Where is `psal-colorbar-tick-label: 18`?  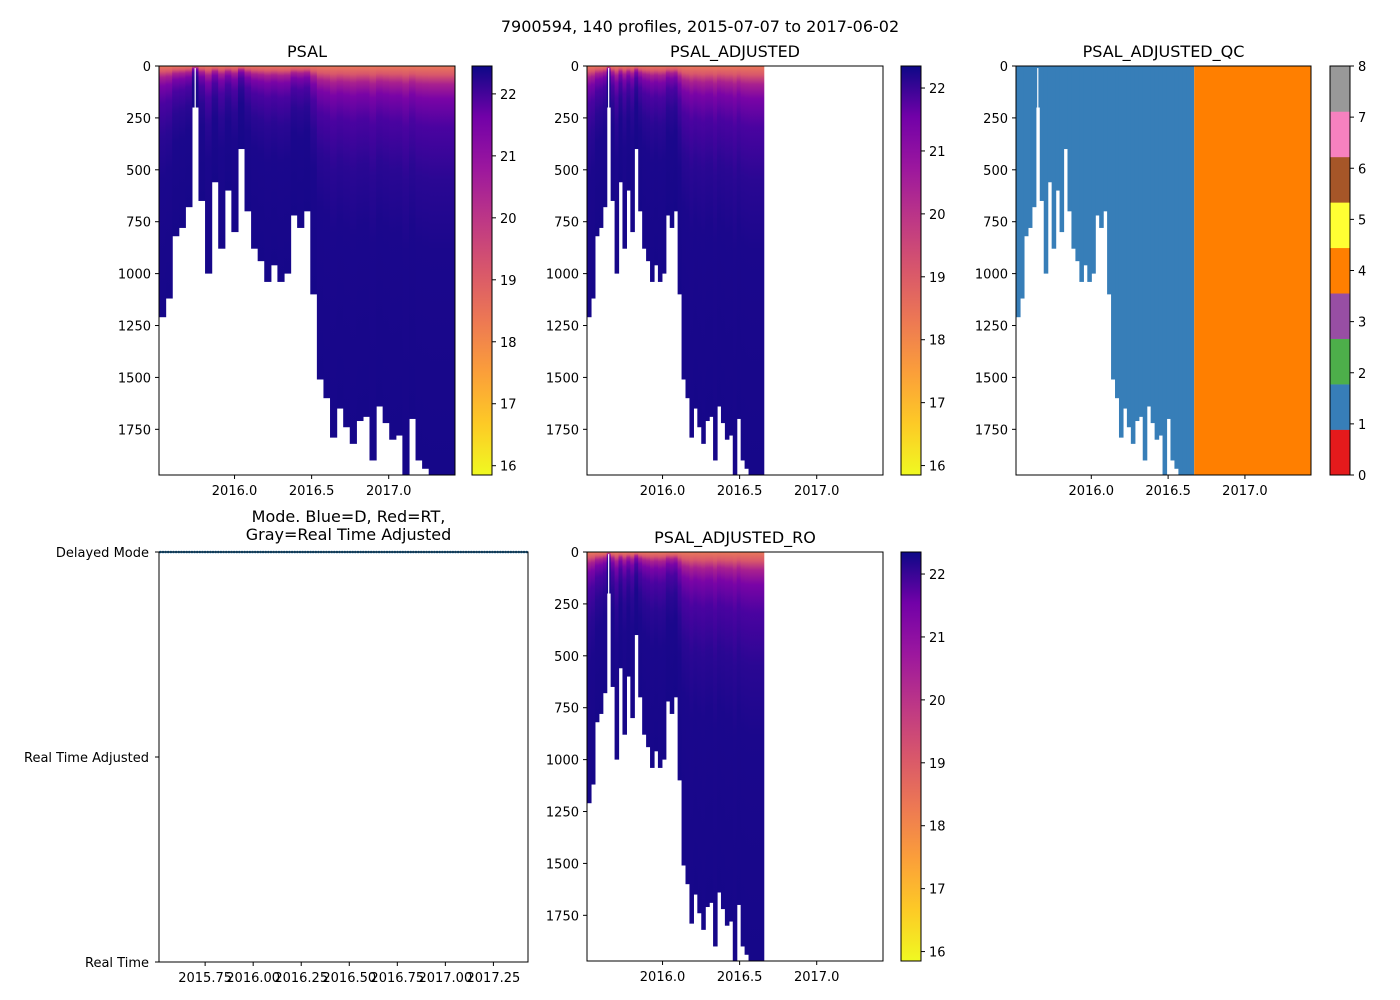 psal-colorbar-tick-label: 18 is located at coordinates (508, 343).